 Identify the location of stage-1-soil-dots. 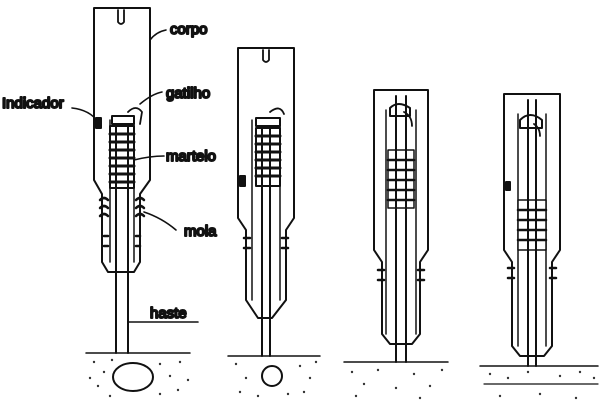
(139, 378).